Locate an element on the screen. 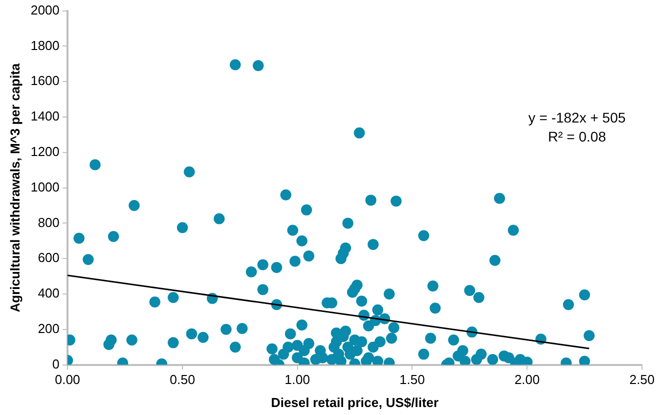 This screenshot has width=664, height=415. y-tick-label: 2000 is located at coordinates (45, 10).